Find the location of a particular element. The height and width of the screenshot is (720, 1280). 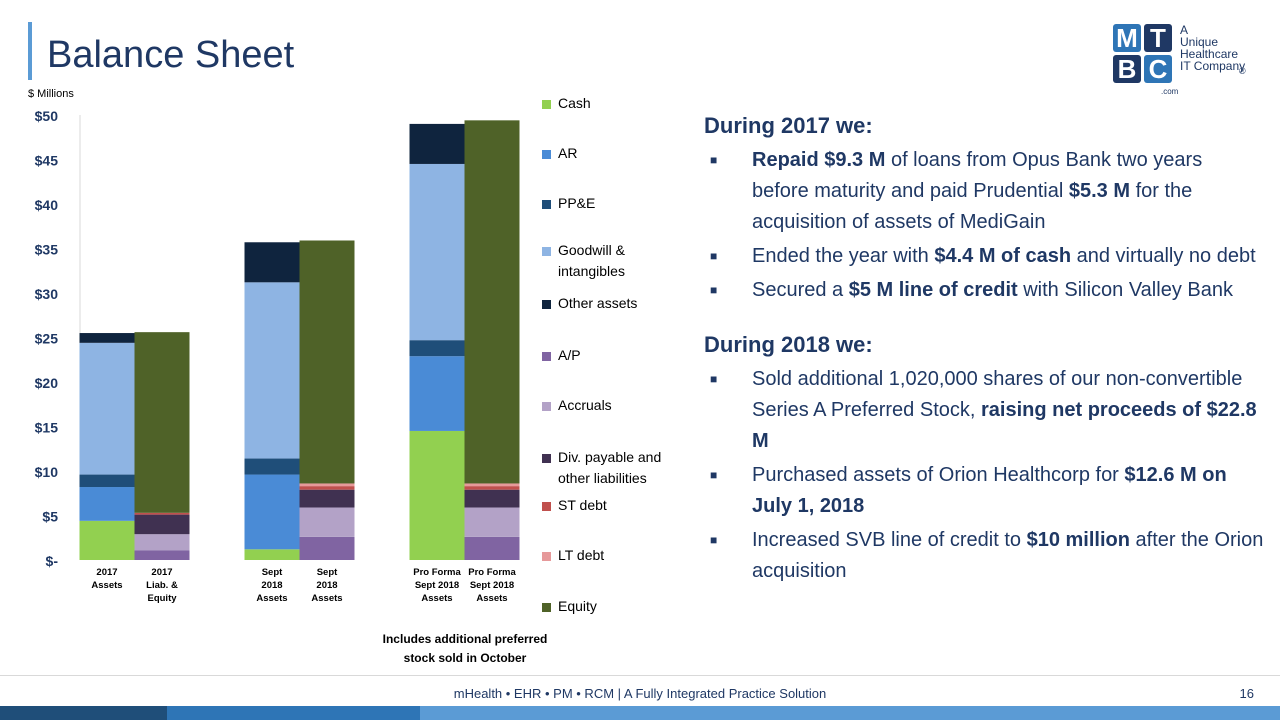

legend-label: Other assets is located at coordinates (623, 303).